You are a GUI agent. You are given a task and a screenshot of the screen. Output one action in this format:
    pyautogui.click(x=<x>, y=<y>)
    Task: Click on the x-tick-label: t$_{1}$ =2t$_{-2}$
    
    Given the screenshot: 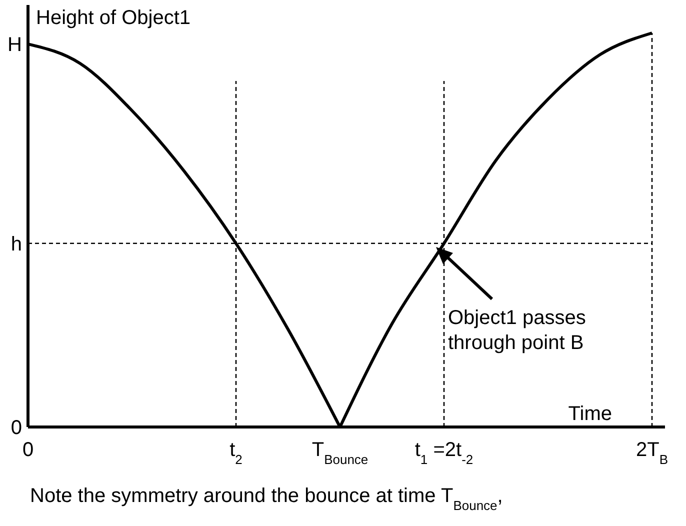 What is the action you would take?
    pyautogui.click(x=444, y=452)
    